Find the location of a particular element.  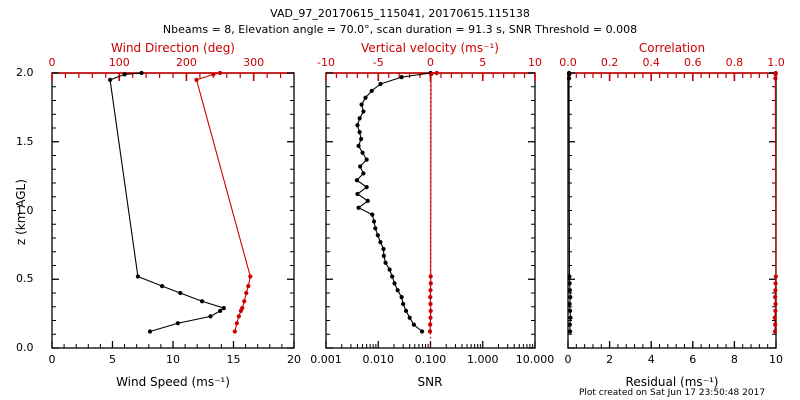

top-tick-wind-300: 300 is located at coordinates (254, 62).